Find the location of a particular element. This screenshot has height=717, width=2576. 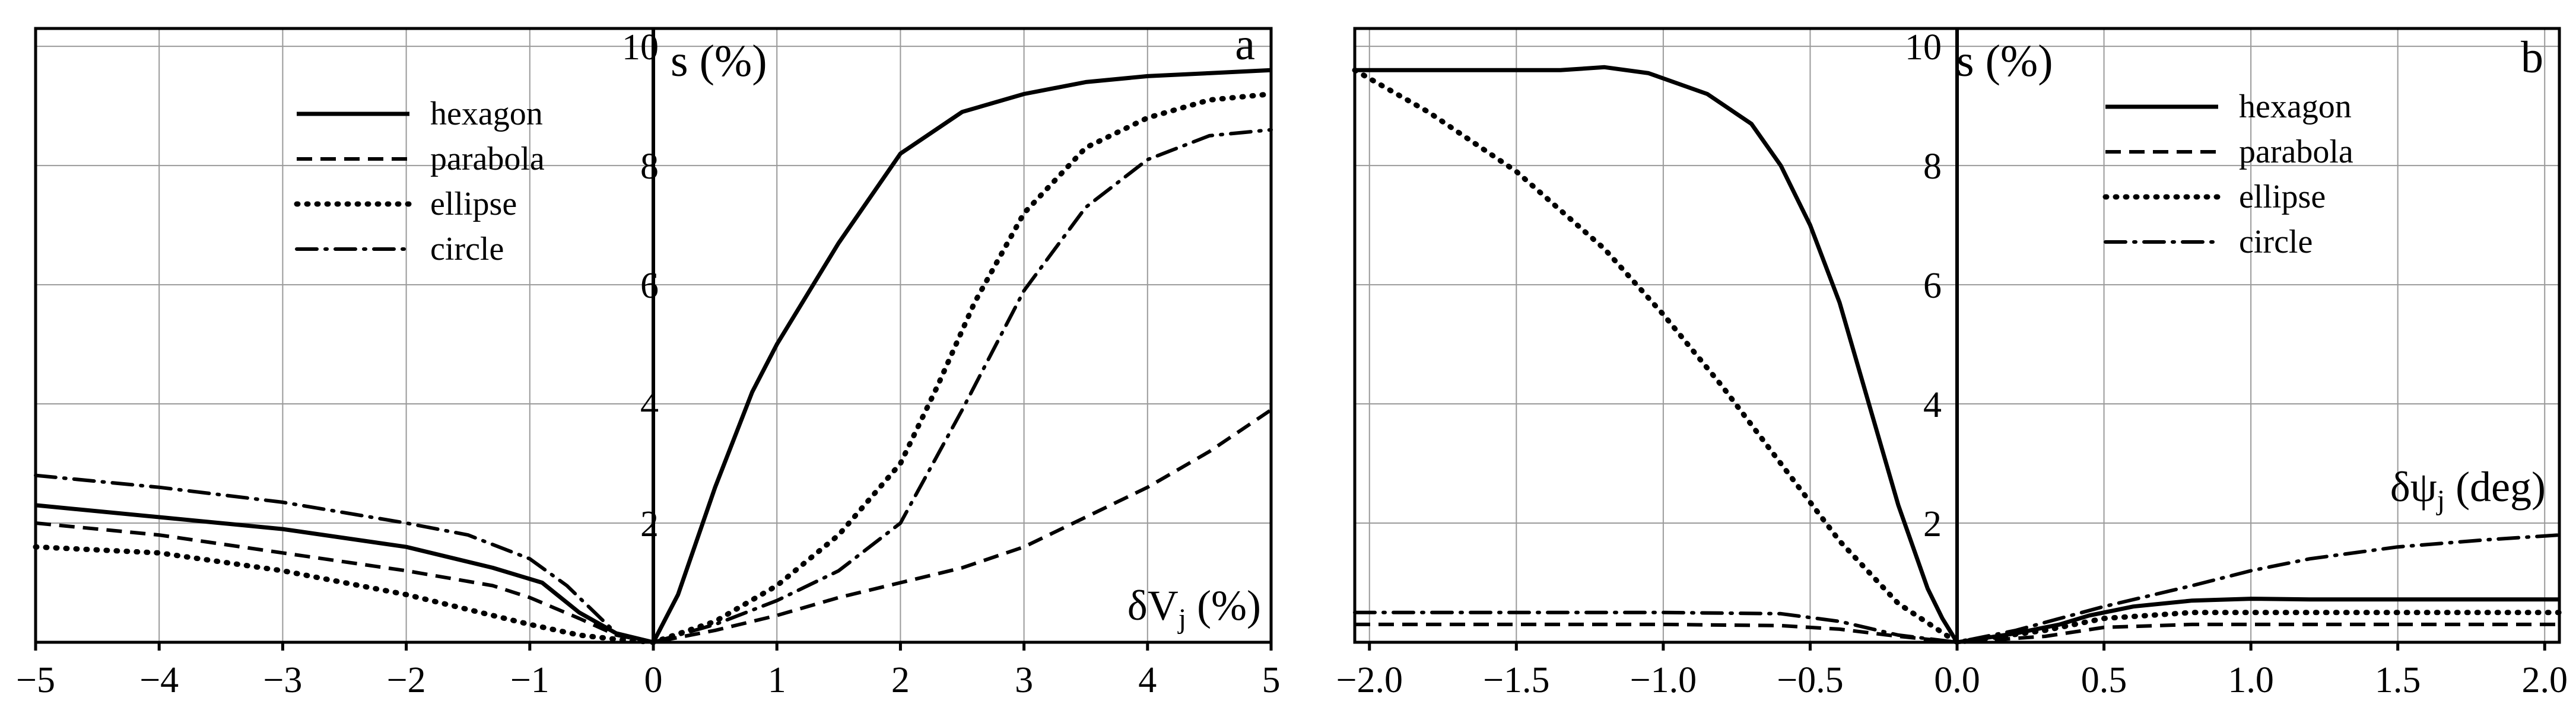

x-tick-label: 4 is located at coordinates (1147, 680).